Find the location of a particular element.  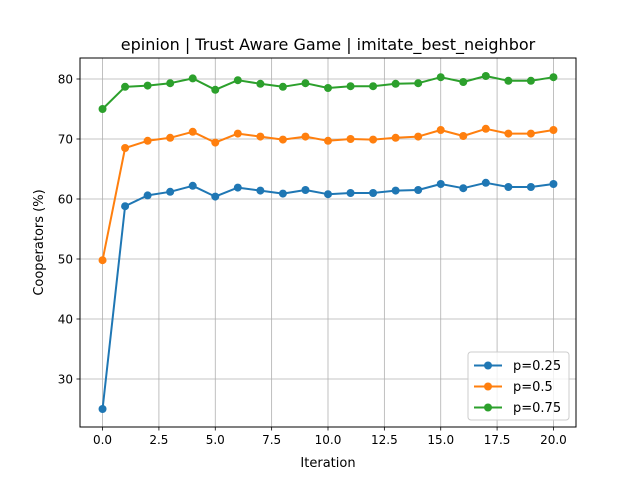

x-tick-label: 12.5 is located at coordinates (384, 440).